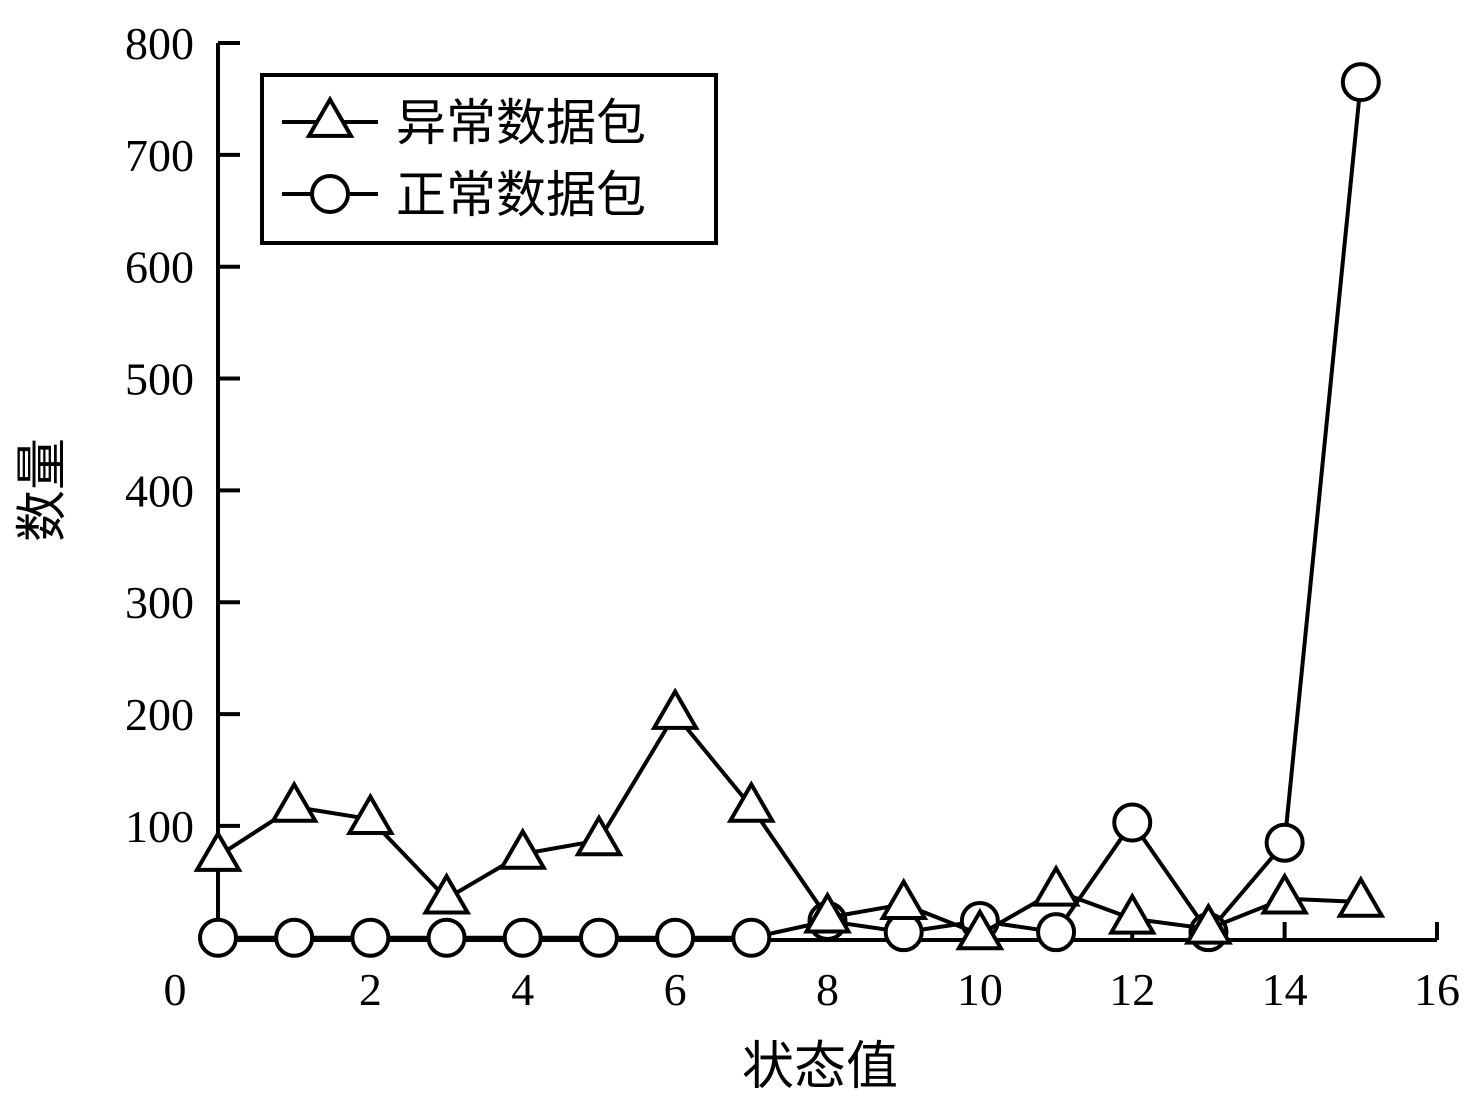 This screenshot has height=1100, width=1468. Describe the element at coordinates (159, 490) in the screenshot. I see `y-tick-label: 400` at that location.